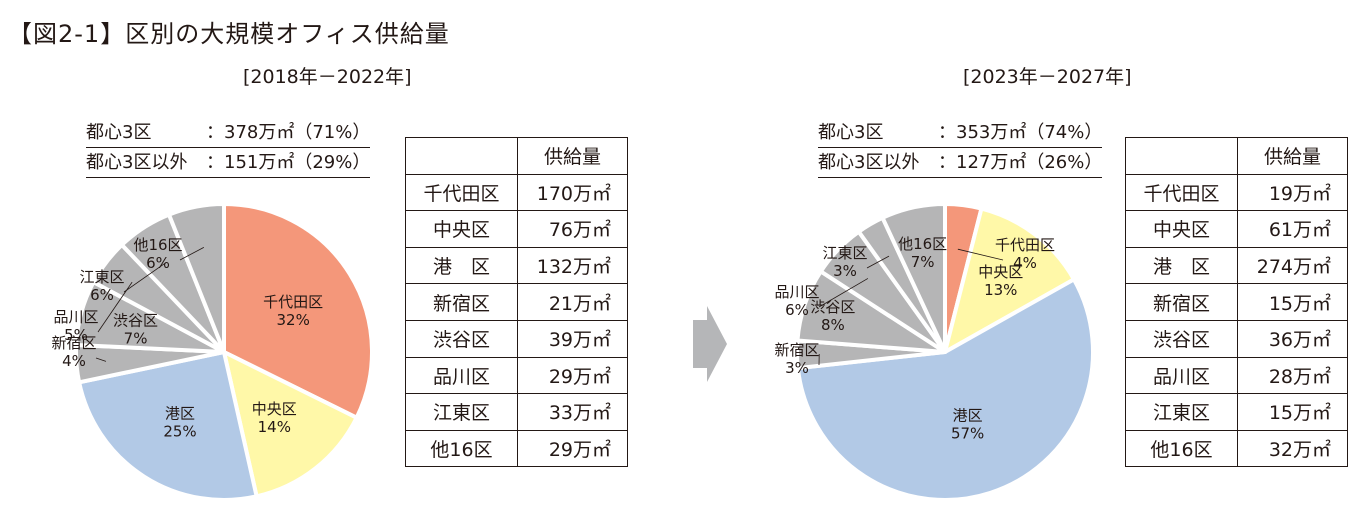 This screenshot has height=527, width=1370. Describe the element at coordinates (1047, 77) in the screenshot. I see `period-label: [2023年－2027年]` at that location.